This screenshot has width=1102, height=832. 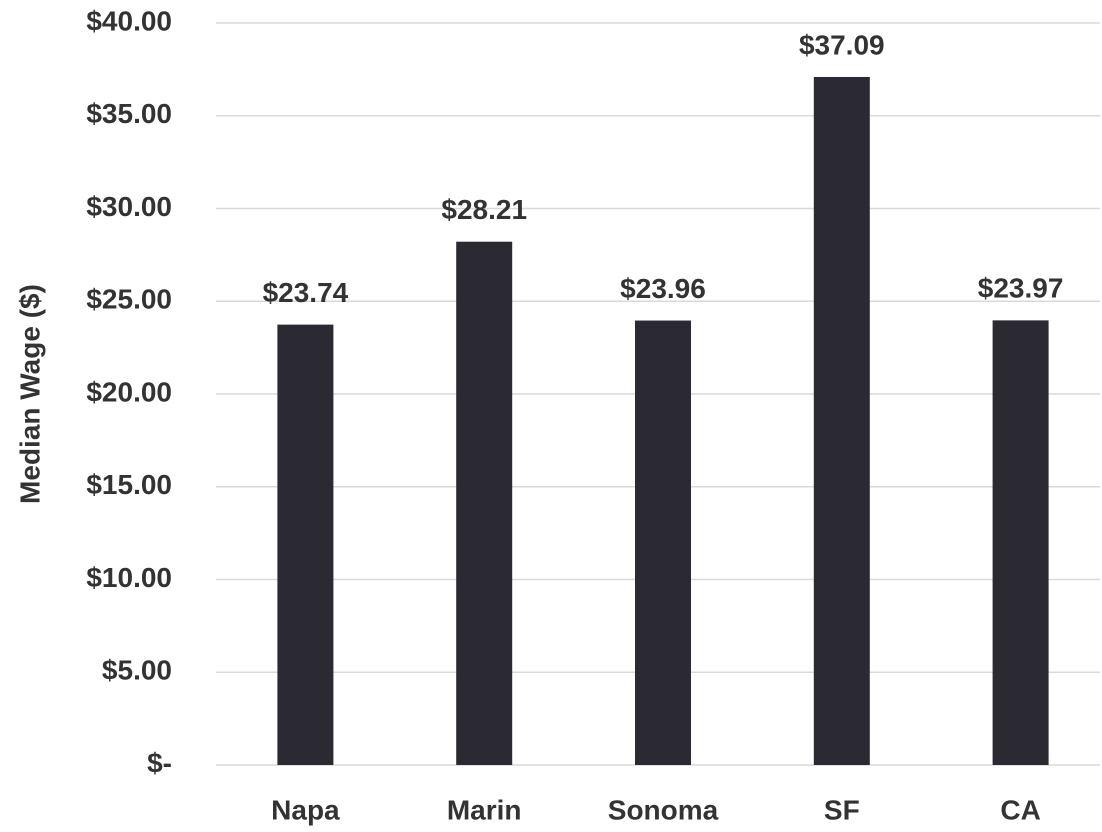 I want to click on y-tick-label: $40.00, so click(x=129, y=20).